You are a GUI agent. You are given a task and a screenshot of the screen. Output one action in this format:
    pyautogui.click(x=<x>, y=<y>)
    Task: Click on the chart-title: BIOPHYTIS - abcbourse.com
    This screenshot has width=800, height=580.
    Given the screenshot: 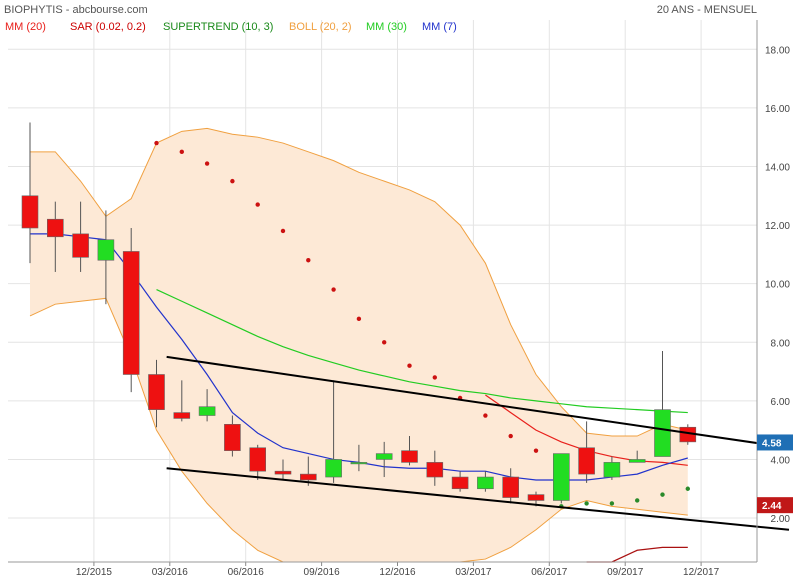 What is the action you would take?
    pyautogui.click(x=76, y=10)
    